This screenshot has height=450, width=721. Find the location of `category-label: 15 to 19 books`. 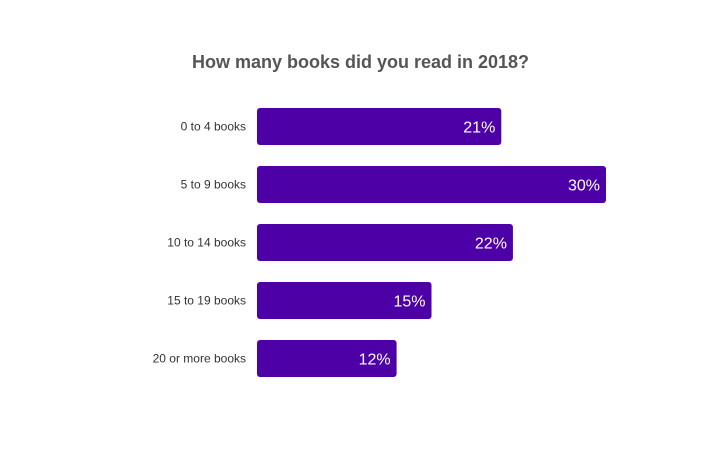

category-label: 15 to 19 books is located at coordinates (206, 301).